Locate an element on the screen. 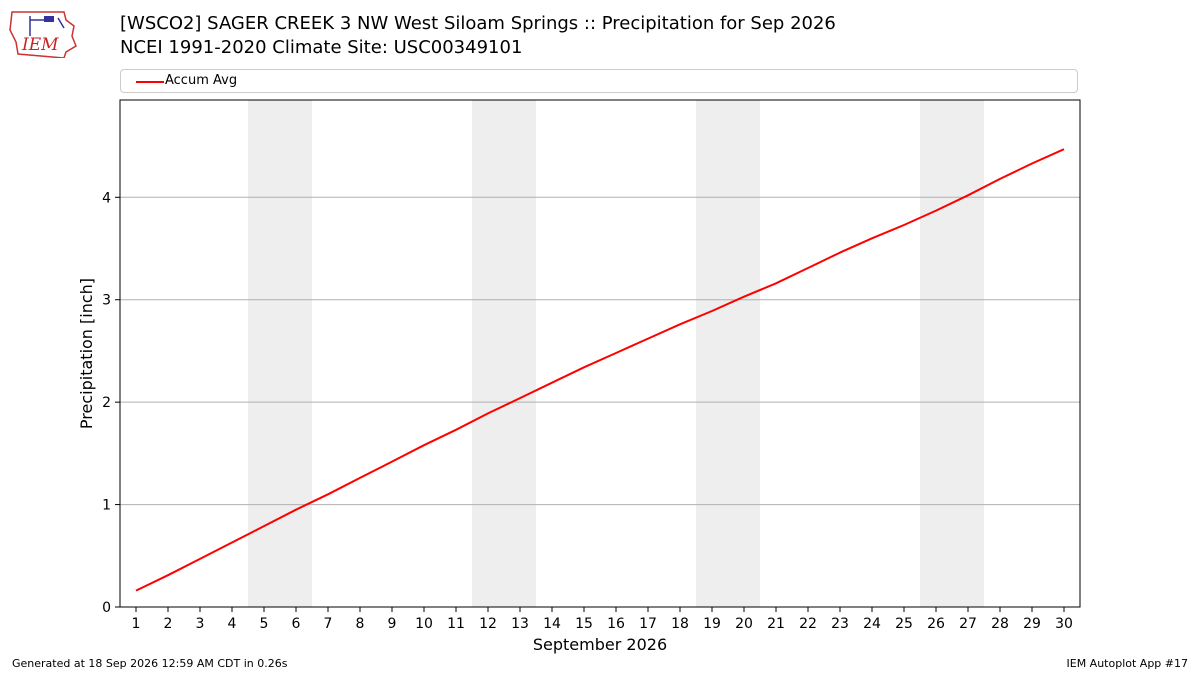 The width and height of the screenshot is (1200, 675). x-tick-label-19: 19 is located at coordinates (712, 624).